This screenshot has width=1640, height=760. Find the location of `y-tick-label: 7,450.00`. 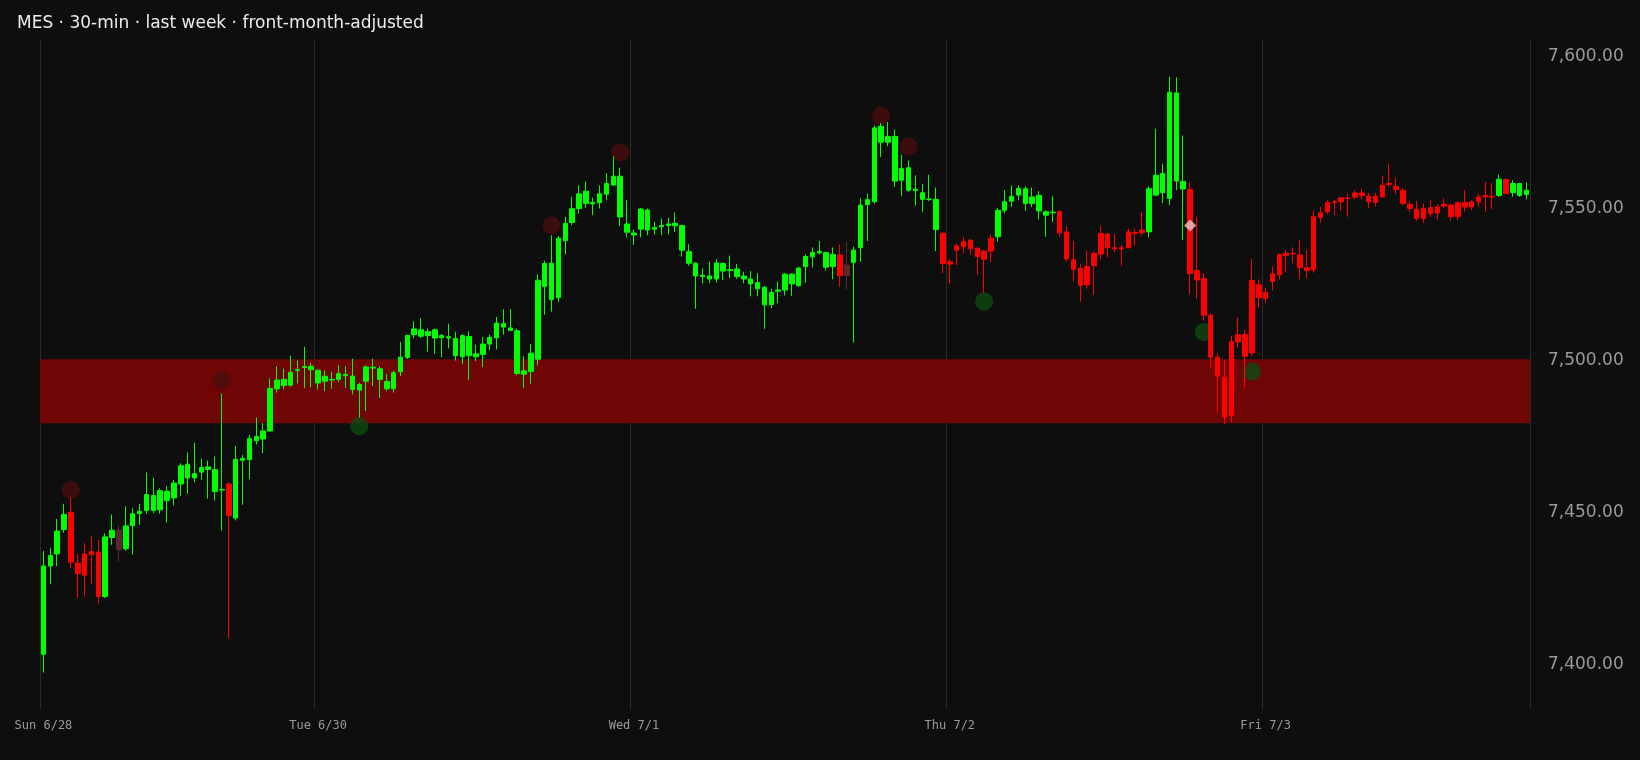

y-tick-label: 7,450.00 is located at coordinates (1586, 511).